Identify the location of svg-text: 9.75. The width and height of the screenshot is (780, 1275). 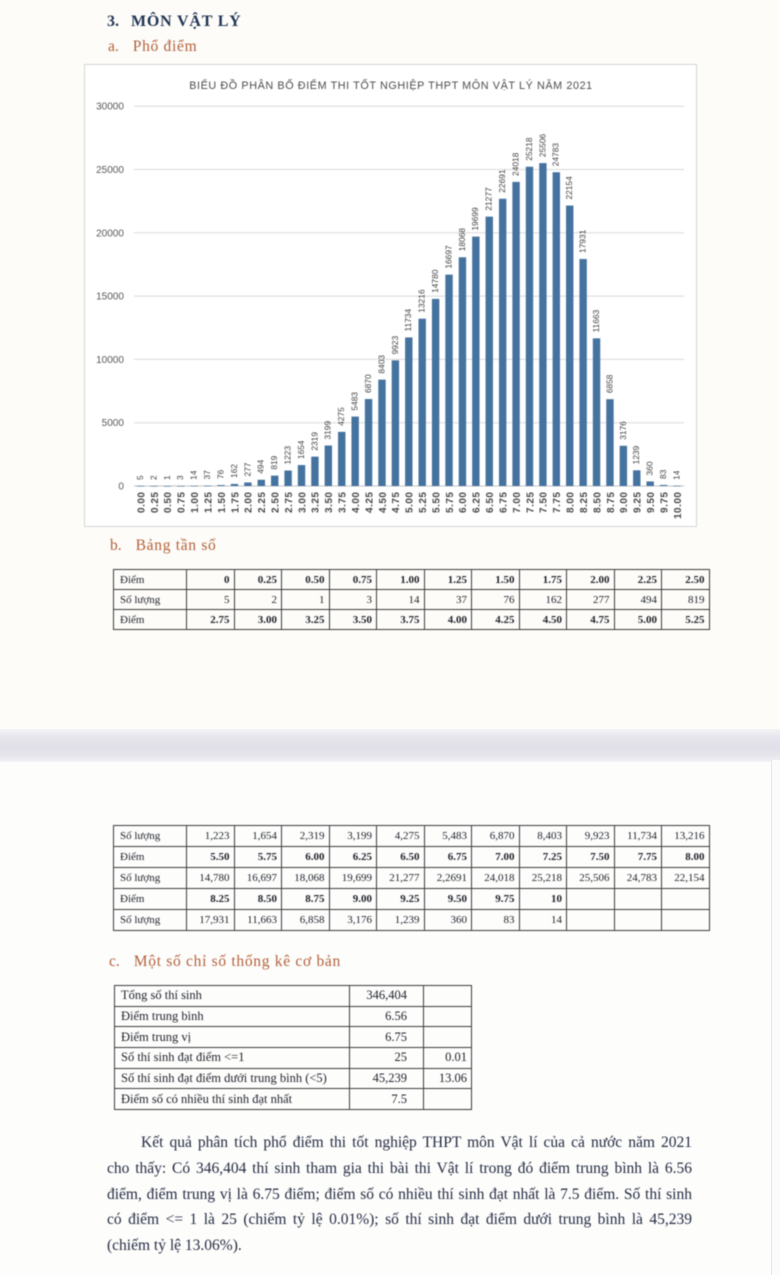
(664, 502).